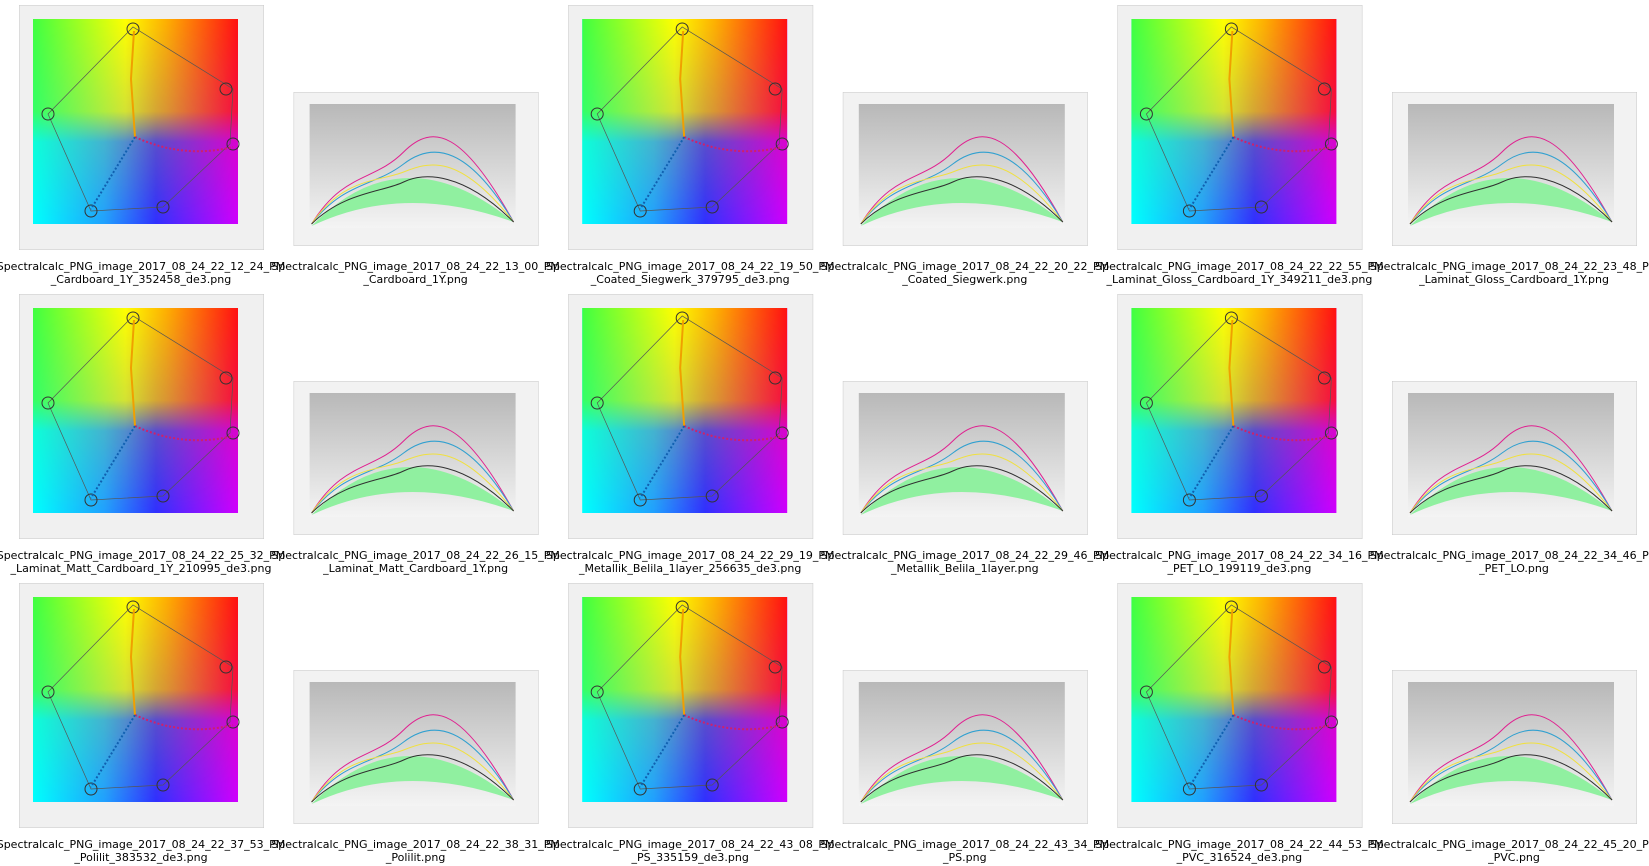 The width and height of the screenshot is (1649, 866). Describe the element at coordinates (690, 279) in the screenshot. I see `file-name: _Coated_Siegwerk_379795_de3.png` at that location.